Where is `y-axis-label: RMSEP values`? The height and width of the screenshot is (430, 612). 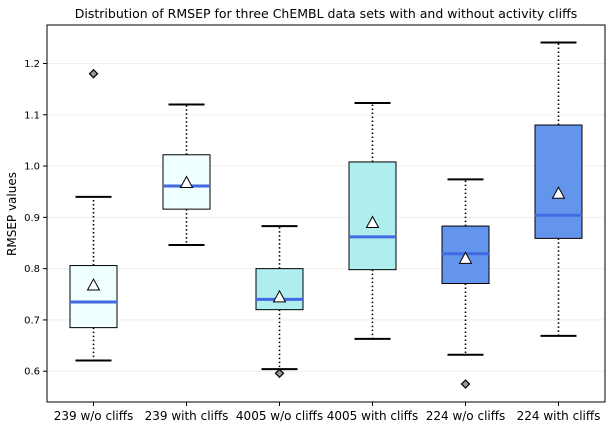 y-axis-label: RMSEP values is located at coordinates (12, 214).